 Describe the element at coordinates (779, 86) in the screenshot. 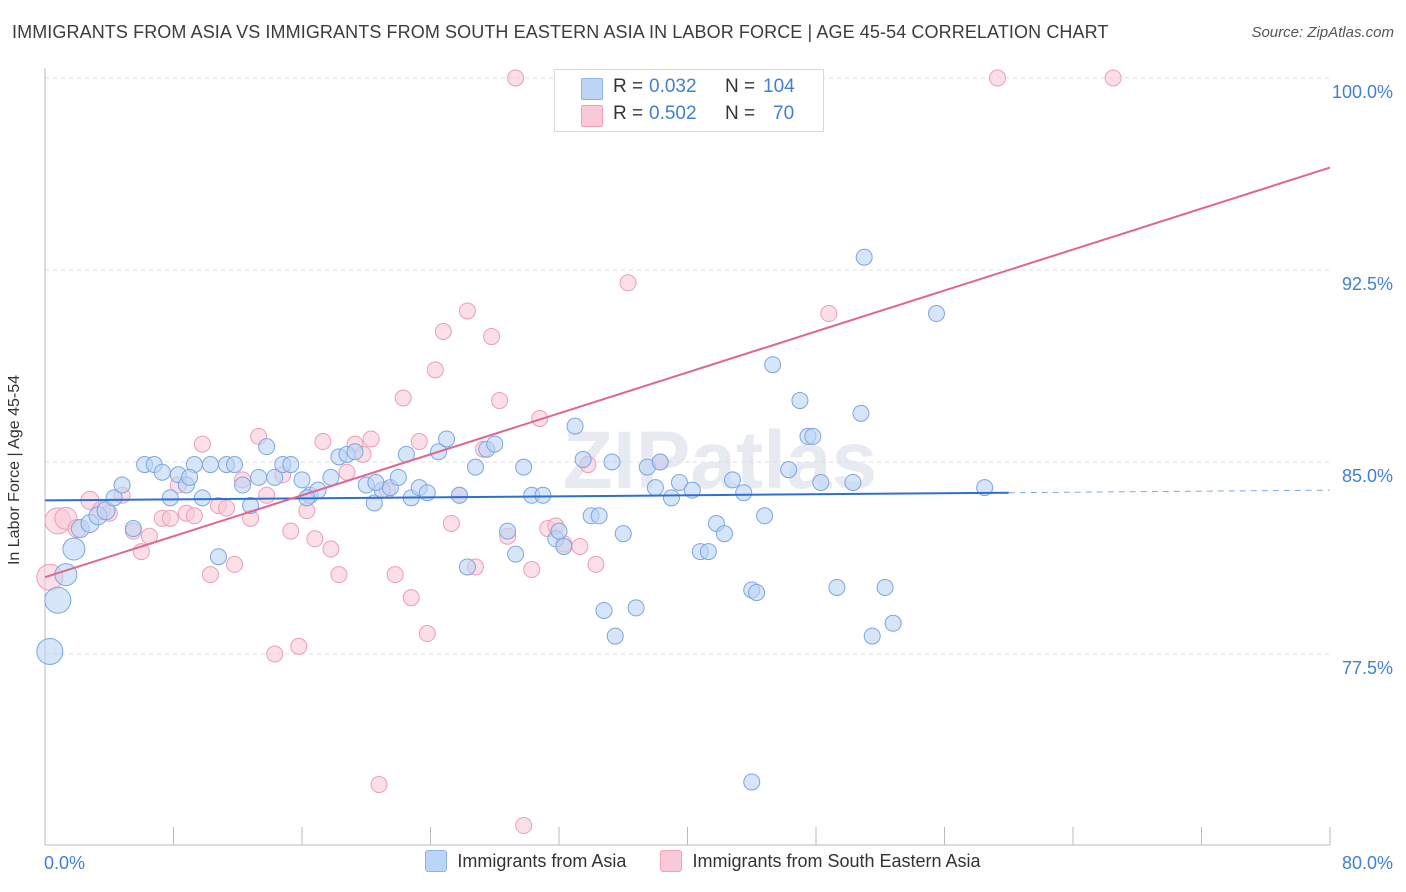

I see `stats-n-value: 104` at that location.